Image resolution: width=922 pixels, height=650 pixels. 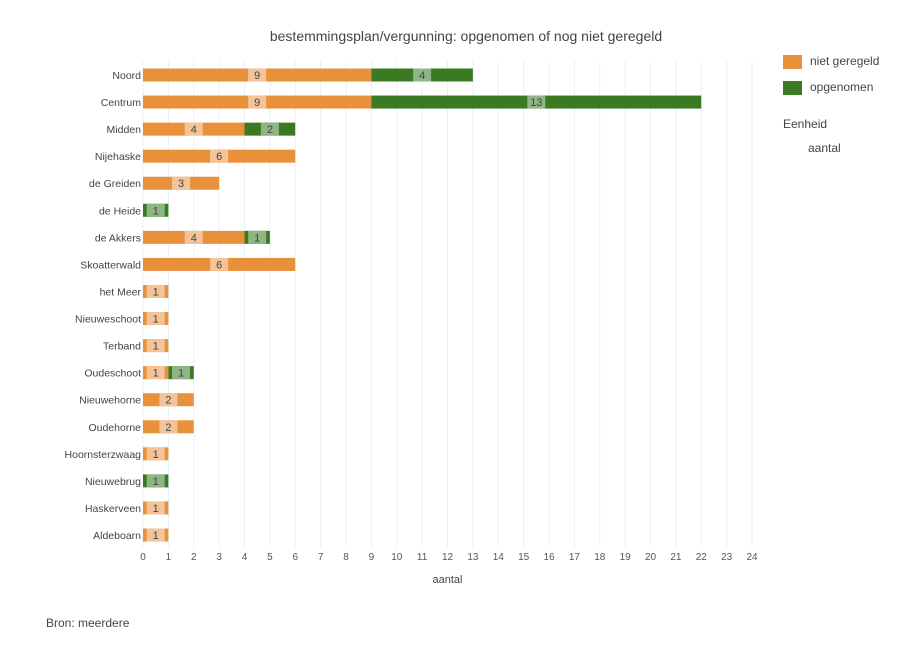 What do you see at coordinates (575, 557) in the screenshot?
I see `x-tick-label: 17` at bounding box center [575, 557].